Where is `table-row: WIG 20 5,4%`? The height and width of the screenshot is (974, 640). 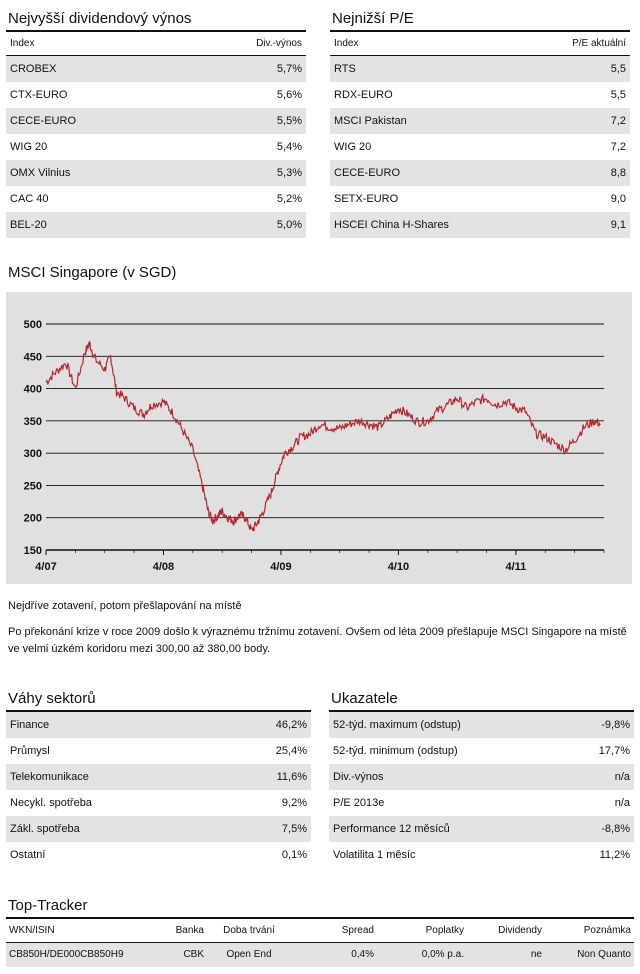
table-row: WIG 20 5,4% is located at coordinates (156, 147).